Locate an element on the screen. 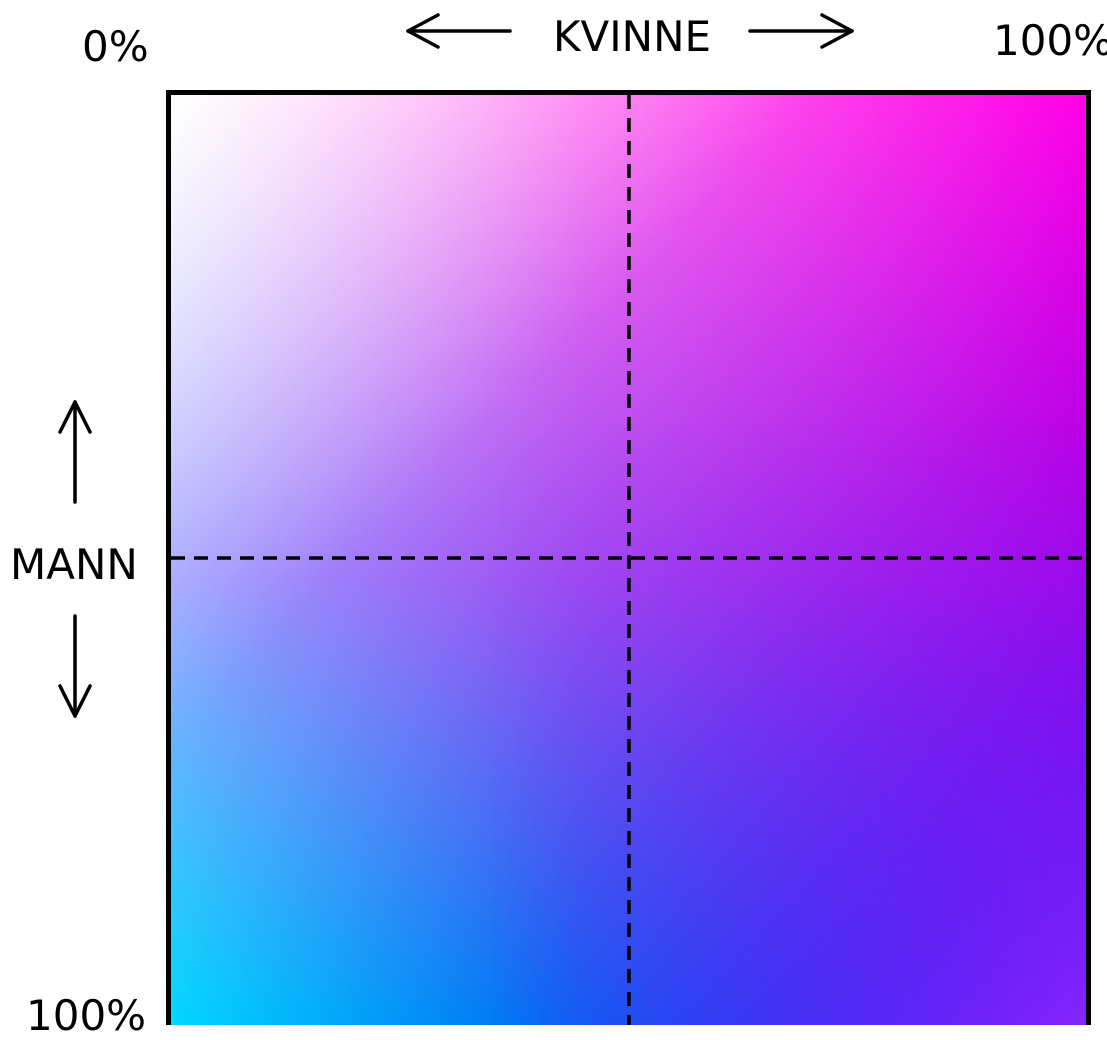 Image resolution: width=1107 pixels, height=1040 pixels. kvinne-max-label: 100% is located at coordinates (1050, 40).